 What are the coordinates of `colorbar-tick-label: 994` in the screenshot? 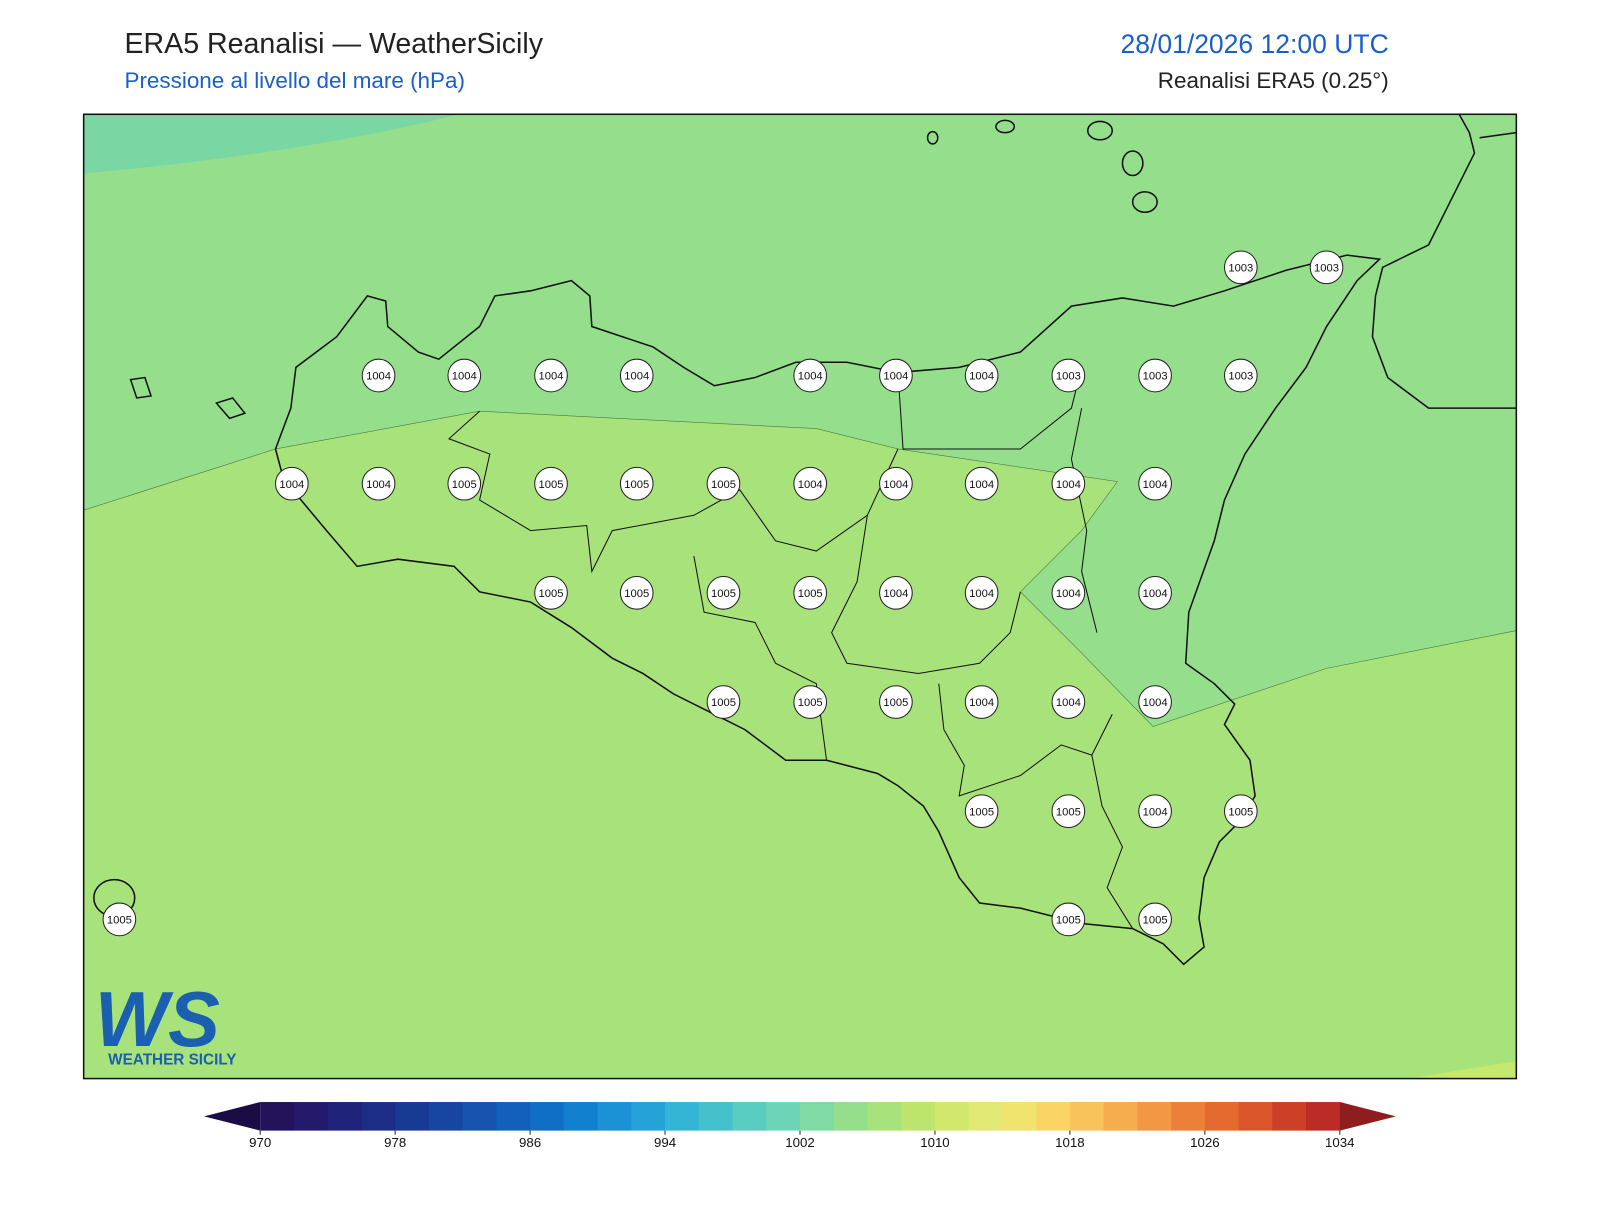 It's located at (665, 1142).